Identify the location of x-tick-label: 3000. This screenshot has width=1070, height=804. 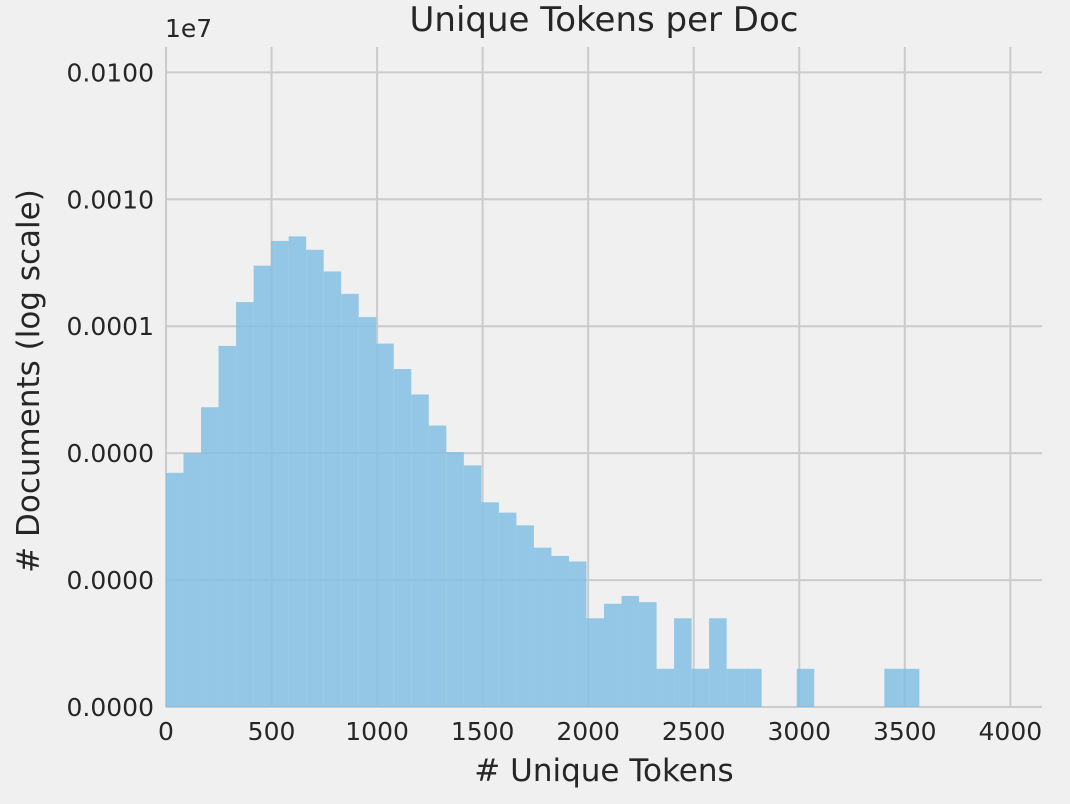
(799, 731).